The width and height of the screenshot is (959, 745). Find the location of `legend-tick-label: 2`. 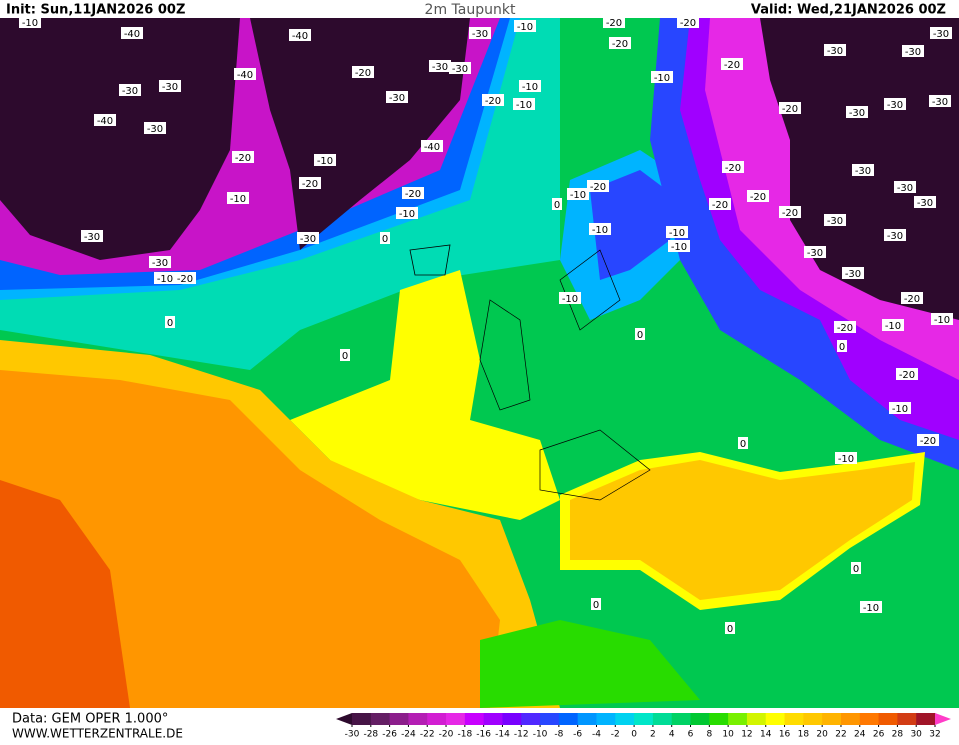

legend-tick-label: 2 is located at coordinates (653, 735).